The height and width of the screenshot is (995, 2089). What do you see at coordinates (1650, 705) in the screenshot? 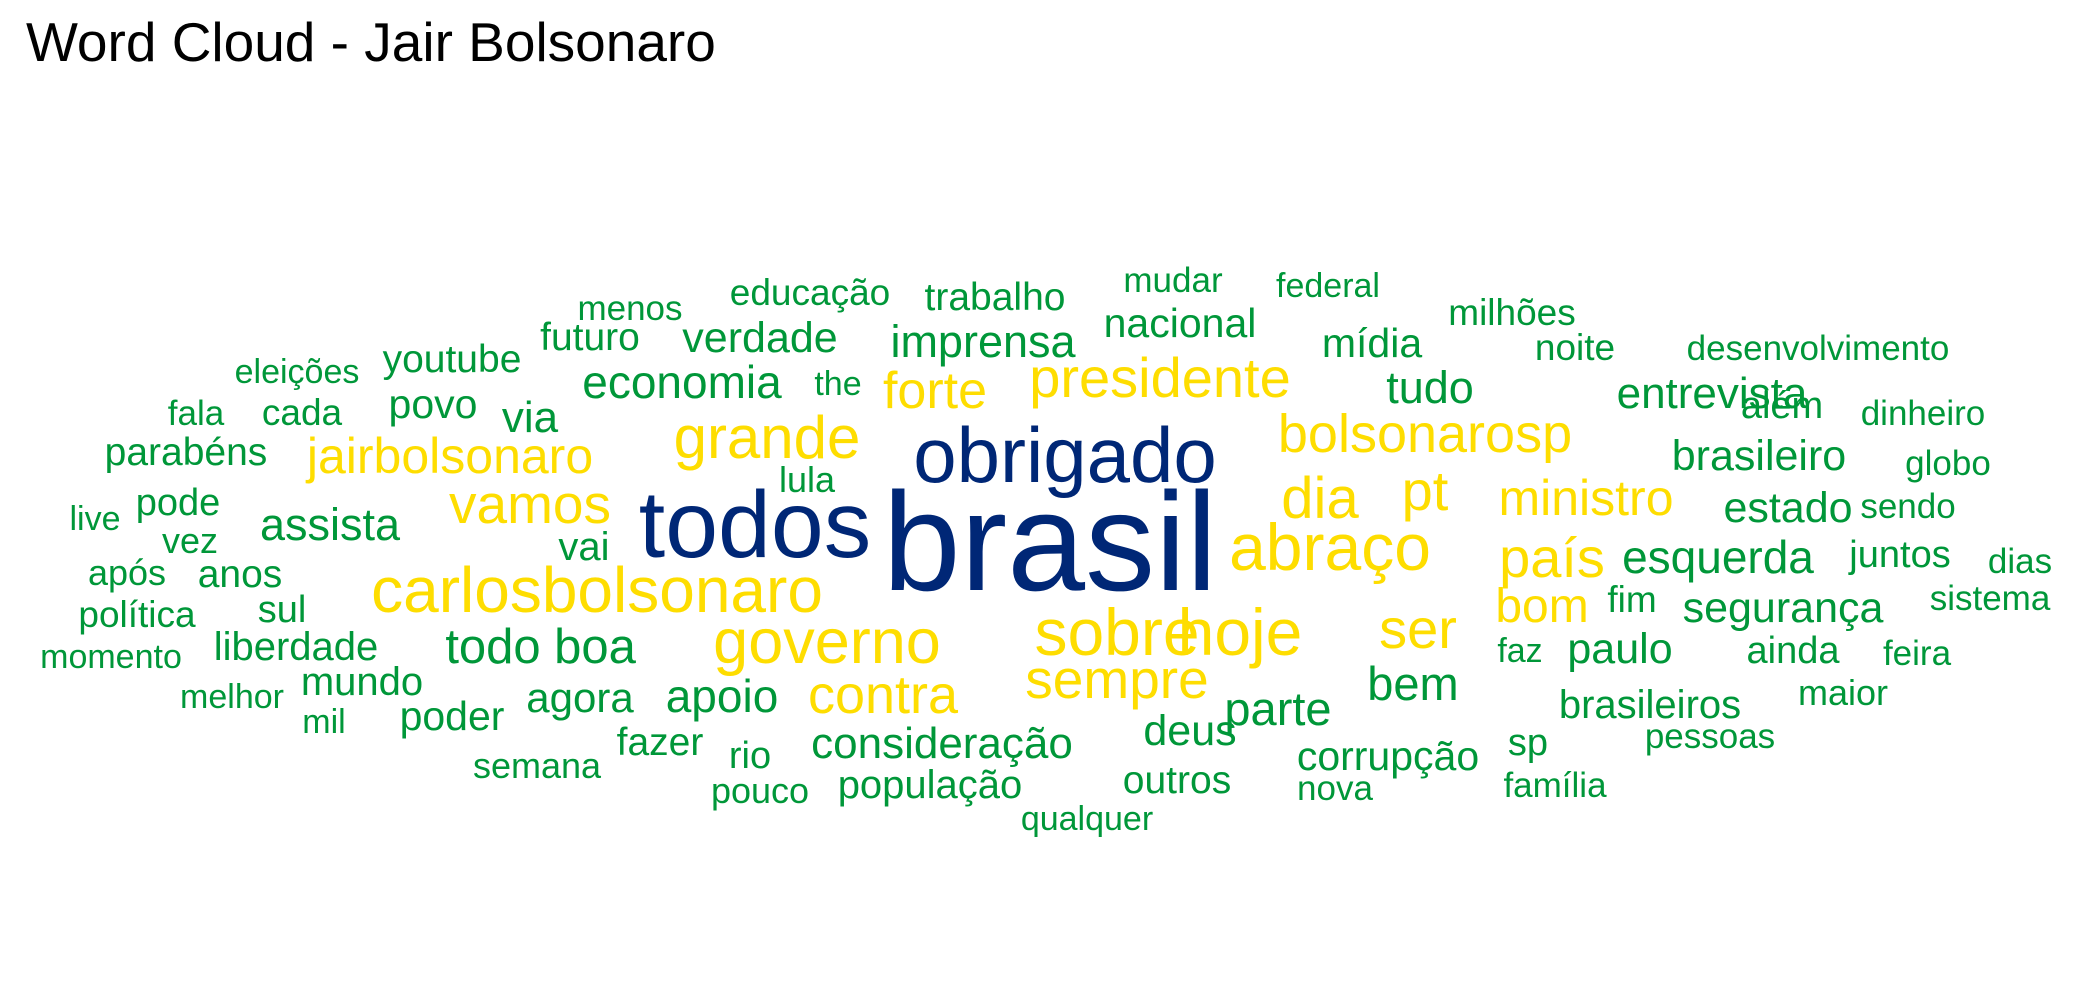
I see `word-brasileiros: brasileiros` at bounding box center [1650, 705].